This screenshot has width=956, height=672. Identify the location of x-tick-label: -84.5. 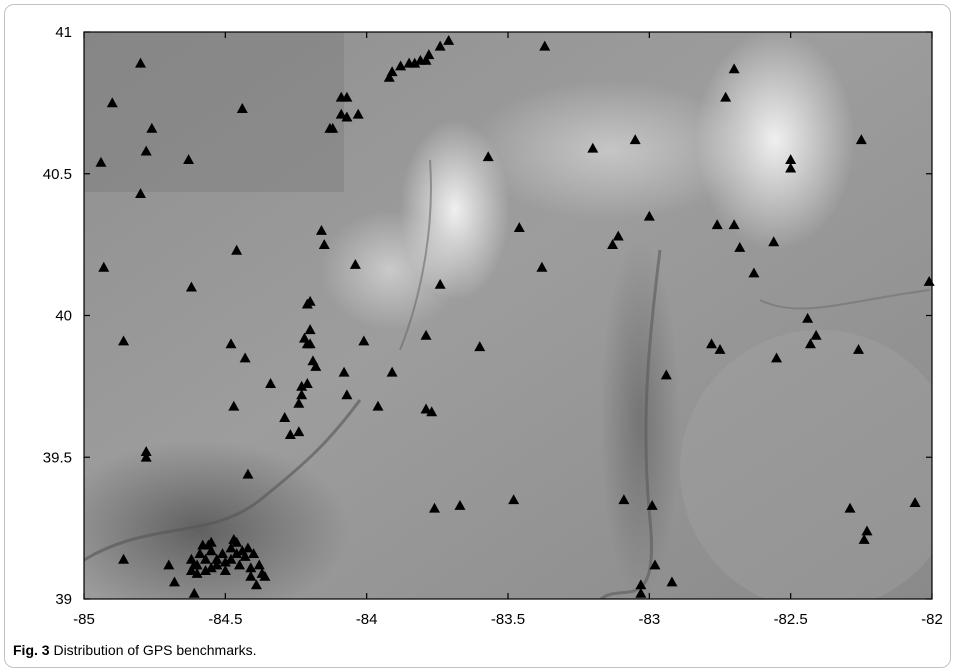
(225, 619).